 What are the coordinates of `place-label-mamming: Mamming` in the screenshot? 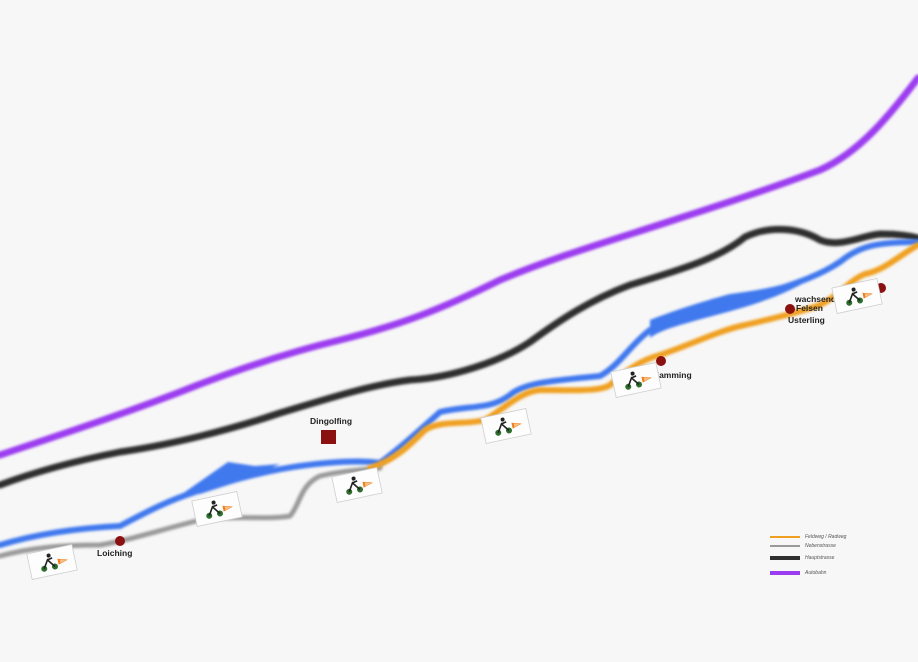 It's located at (672, 375).